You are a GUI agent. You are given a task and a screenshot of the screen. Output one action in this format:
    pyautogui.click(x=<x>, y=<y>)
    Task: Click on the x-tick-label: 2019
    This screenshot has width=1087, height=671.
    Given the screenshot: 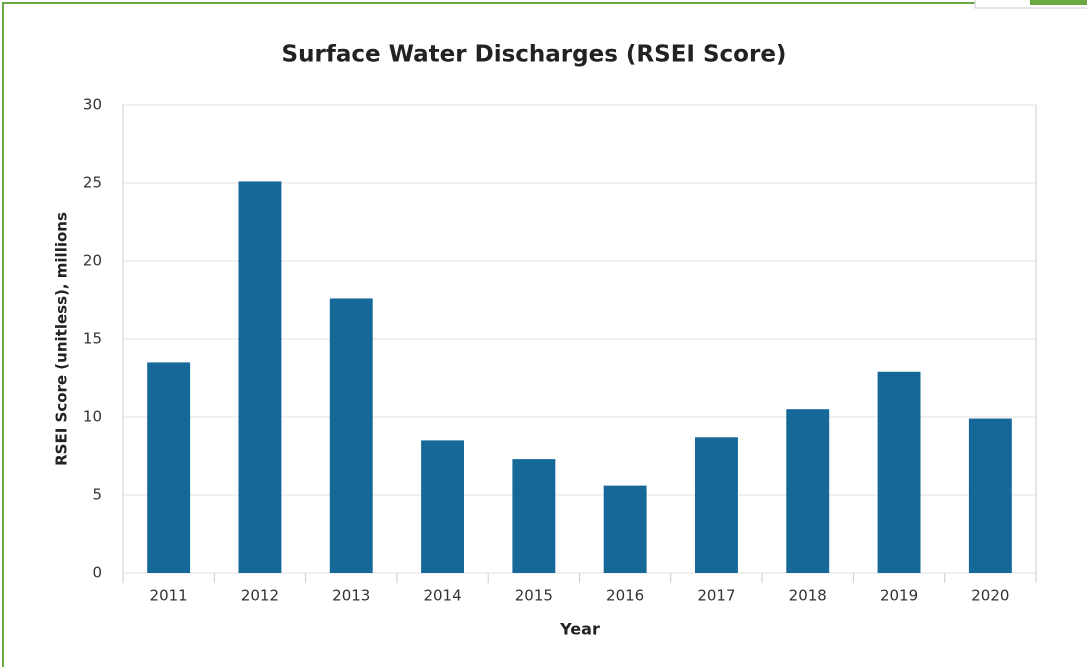 What is the action you would take?
    pyautogui.click(x=899, y=596)
    